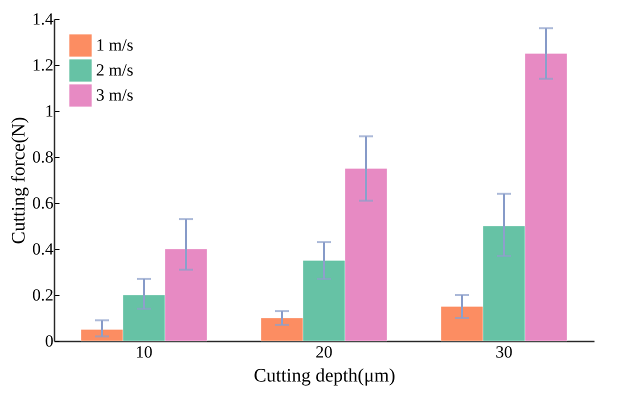  What do you see at coordinates (49, 341) in the screenshot?
I see `y-tick-label: 0` at bounding box center [49, 341].